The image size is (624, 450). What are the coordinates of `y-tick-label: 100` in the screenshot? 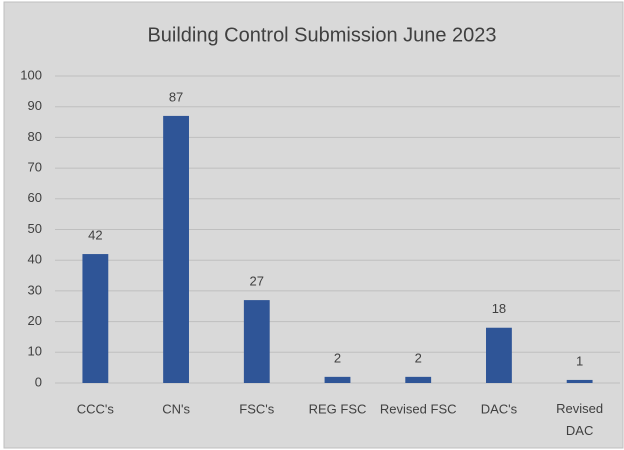 It's located at (31, 74).